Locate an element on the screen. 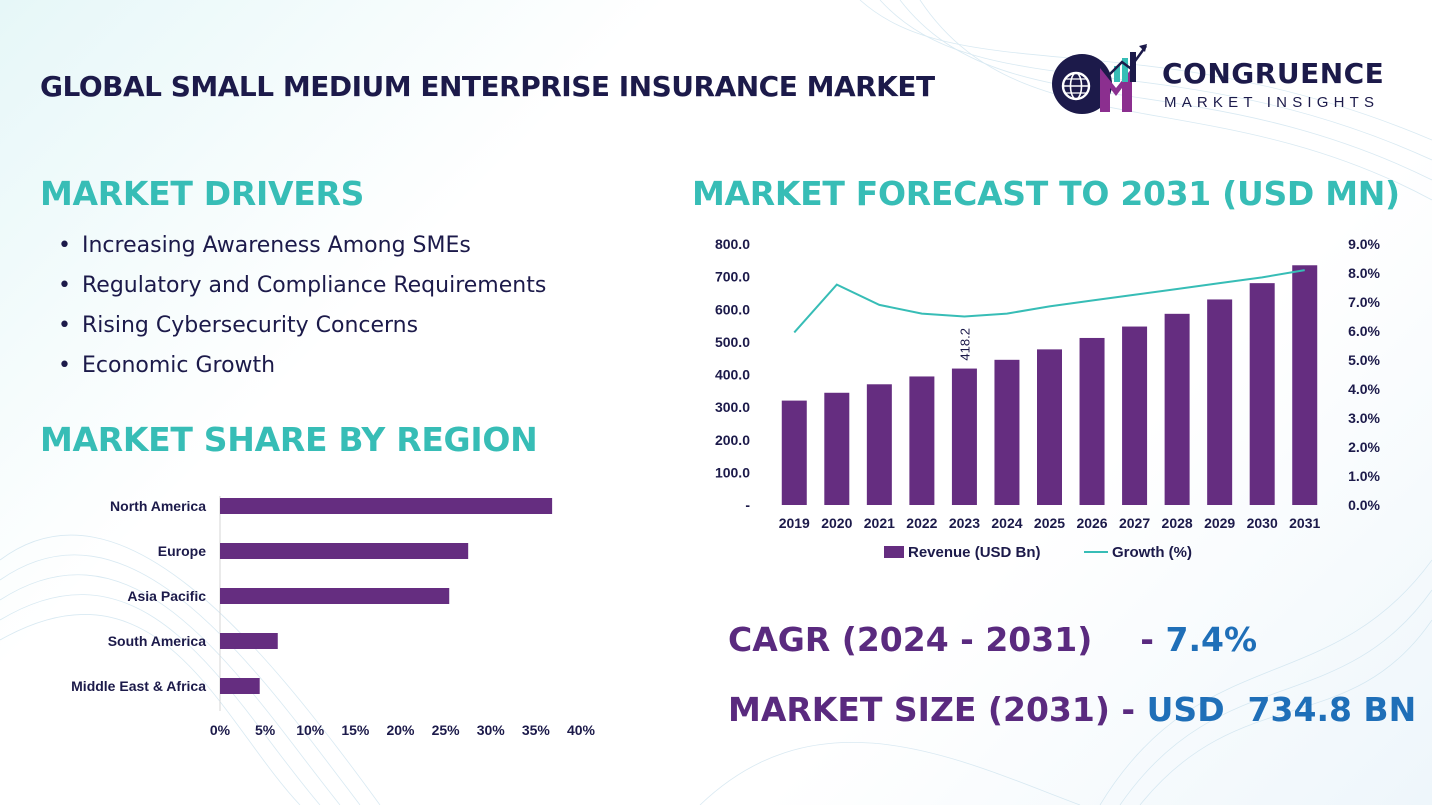 The width and height of the screenshot is (1432, 805). forecast-x-tick-label: 2025 is located at coordinates (1049, 523).